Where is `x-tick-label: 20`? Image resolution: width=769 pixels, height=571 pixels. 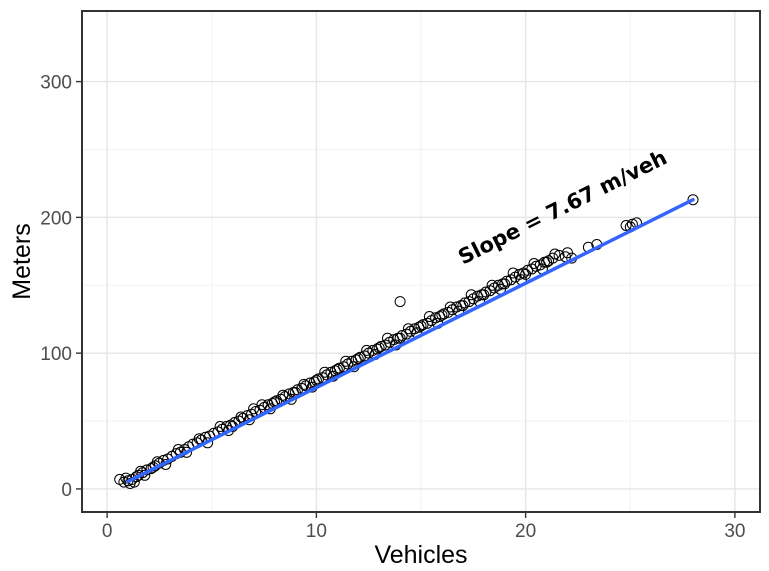
x-tick-label: 20 is located at coordinates (525, 531).